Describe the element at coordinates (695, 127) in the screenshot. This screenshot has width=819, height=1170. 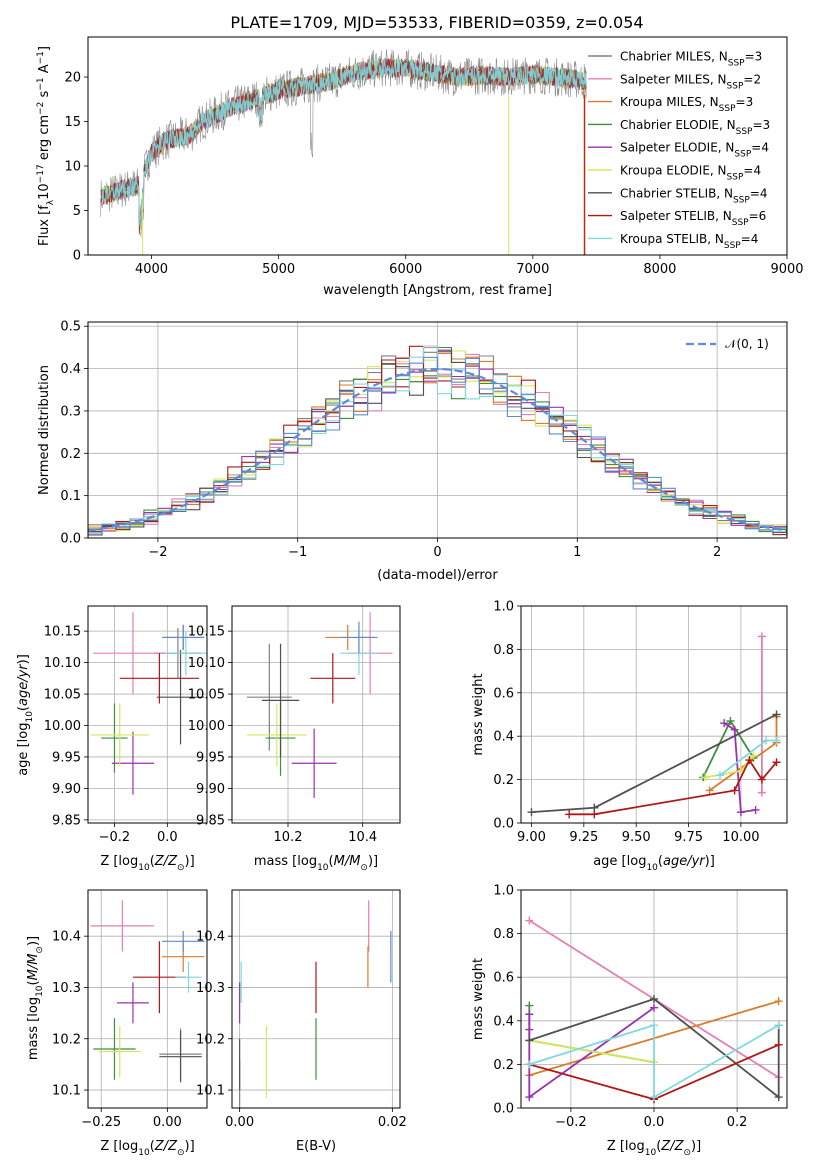
I see `spectrum-legend-label: Chabrier ELODIE, NSSP=3` at that location.